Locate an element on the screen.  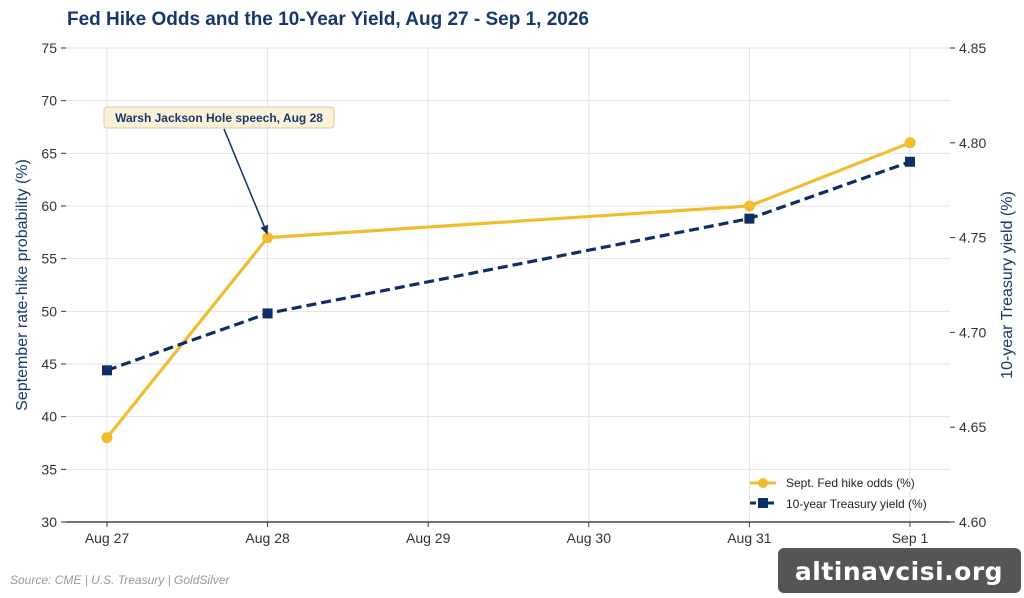
left-axis-ticks: 30 35 40 45 50 55 60 65 70 75 is located at coordinates (53, 285).